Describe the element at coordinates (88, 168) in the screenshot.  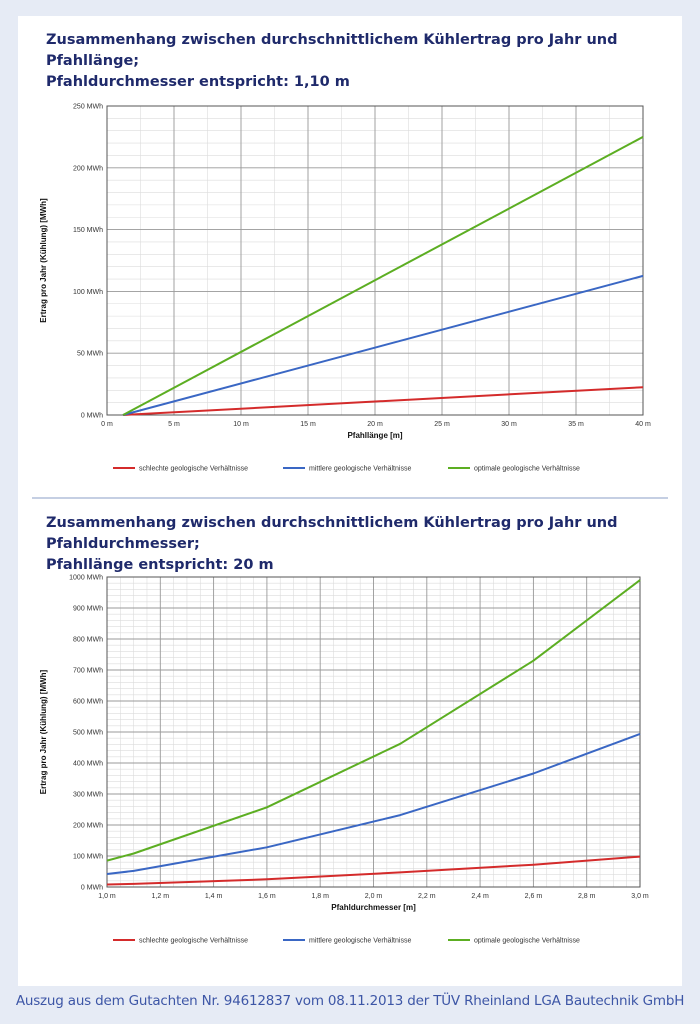
I see `chart1-y-tick-label: 200 MWh` at that location.